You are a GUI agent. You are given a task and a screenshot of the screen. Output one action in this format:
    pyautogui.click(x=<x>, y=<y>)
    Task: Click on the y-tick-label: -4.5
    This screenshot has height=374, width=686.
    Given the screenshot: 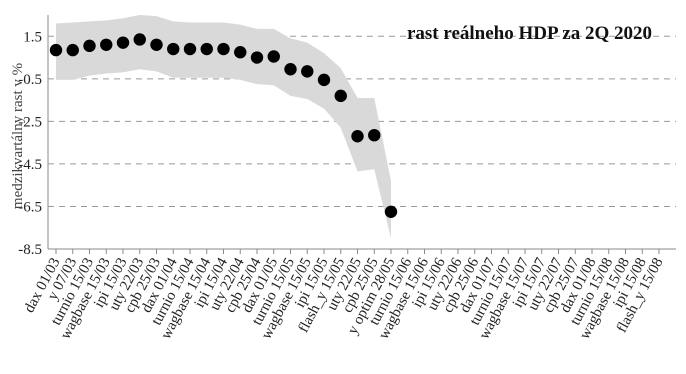 What is the action you would take?
    pyautogui.click(x=30, y=165)
    